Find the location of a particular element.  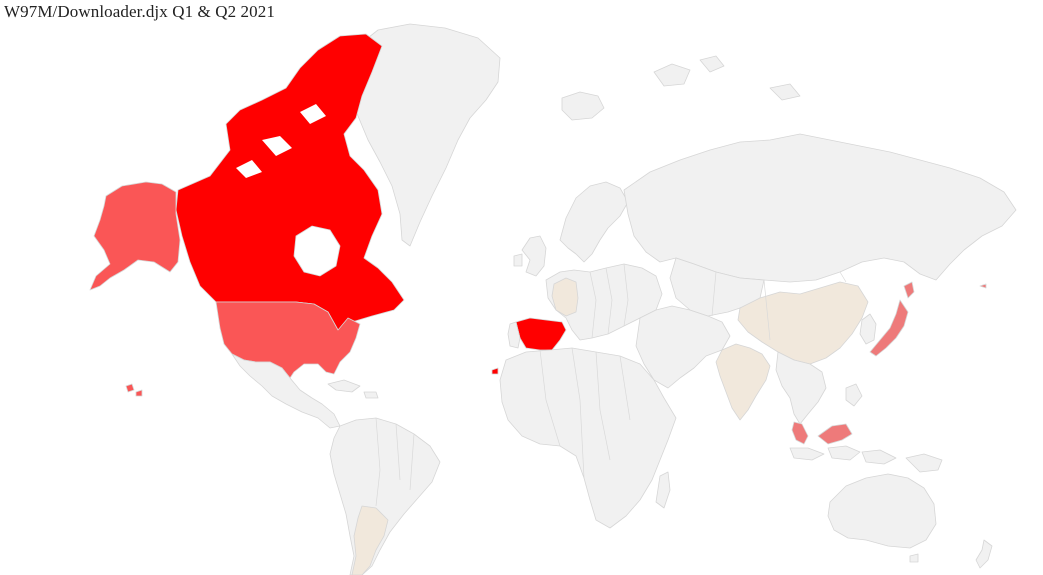

region-argentina is located at coordinates (370, 540).